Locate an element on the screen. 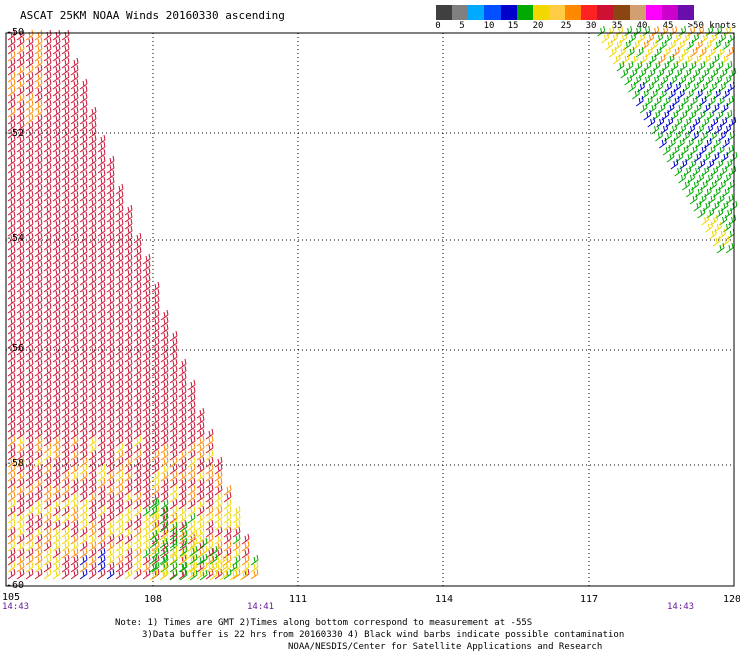 This screenshot has width=740, height=653. lon-label: 117 is located at coordinates (589, 599).